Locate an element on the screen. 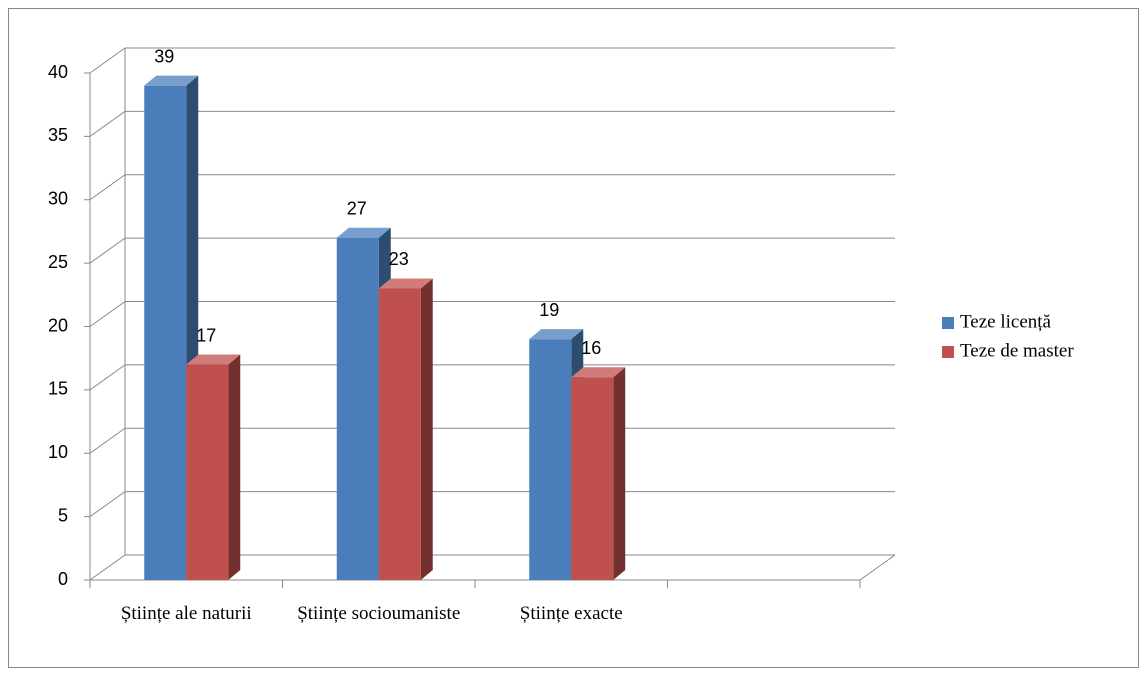 The height and width of the screenshot is (675, 1147). value-label: 19 is located at coordinates (549, 310).